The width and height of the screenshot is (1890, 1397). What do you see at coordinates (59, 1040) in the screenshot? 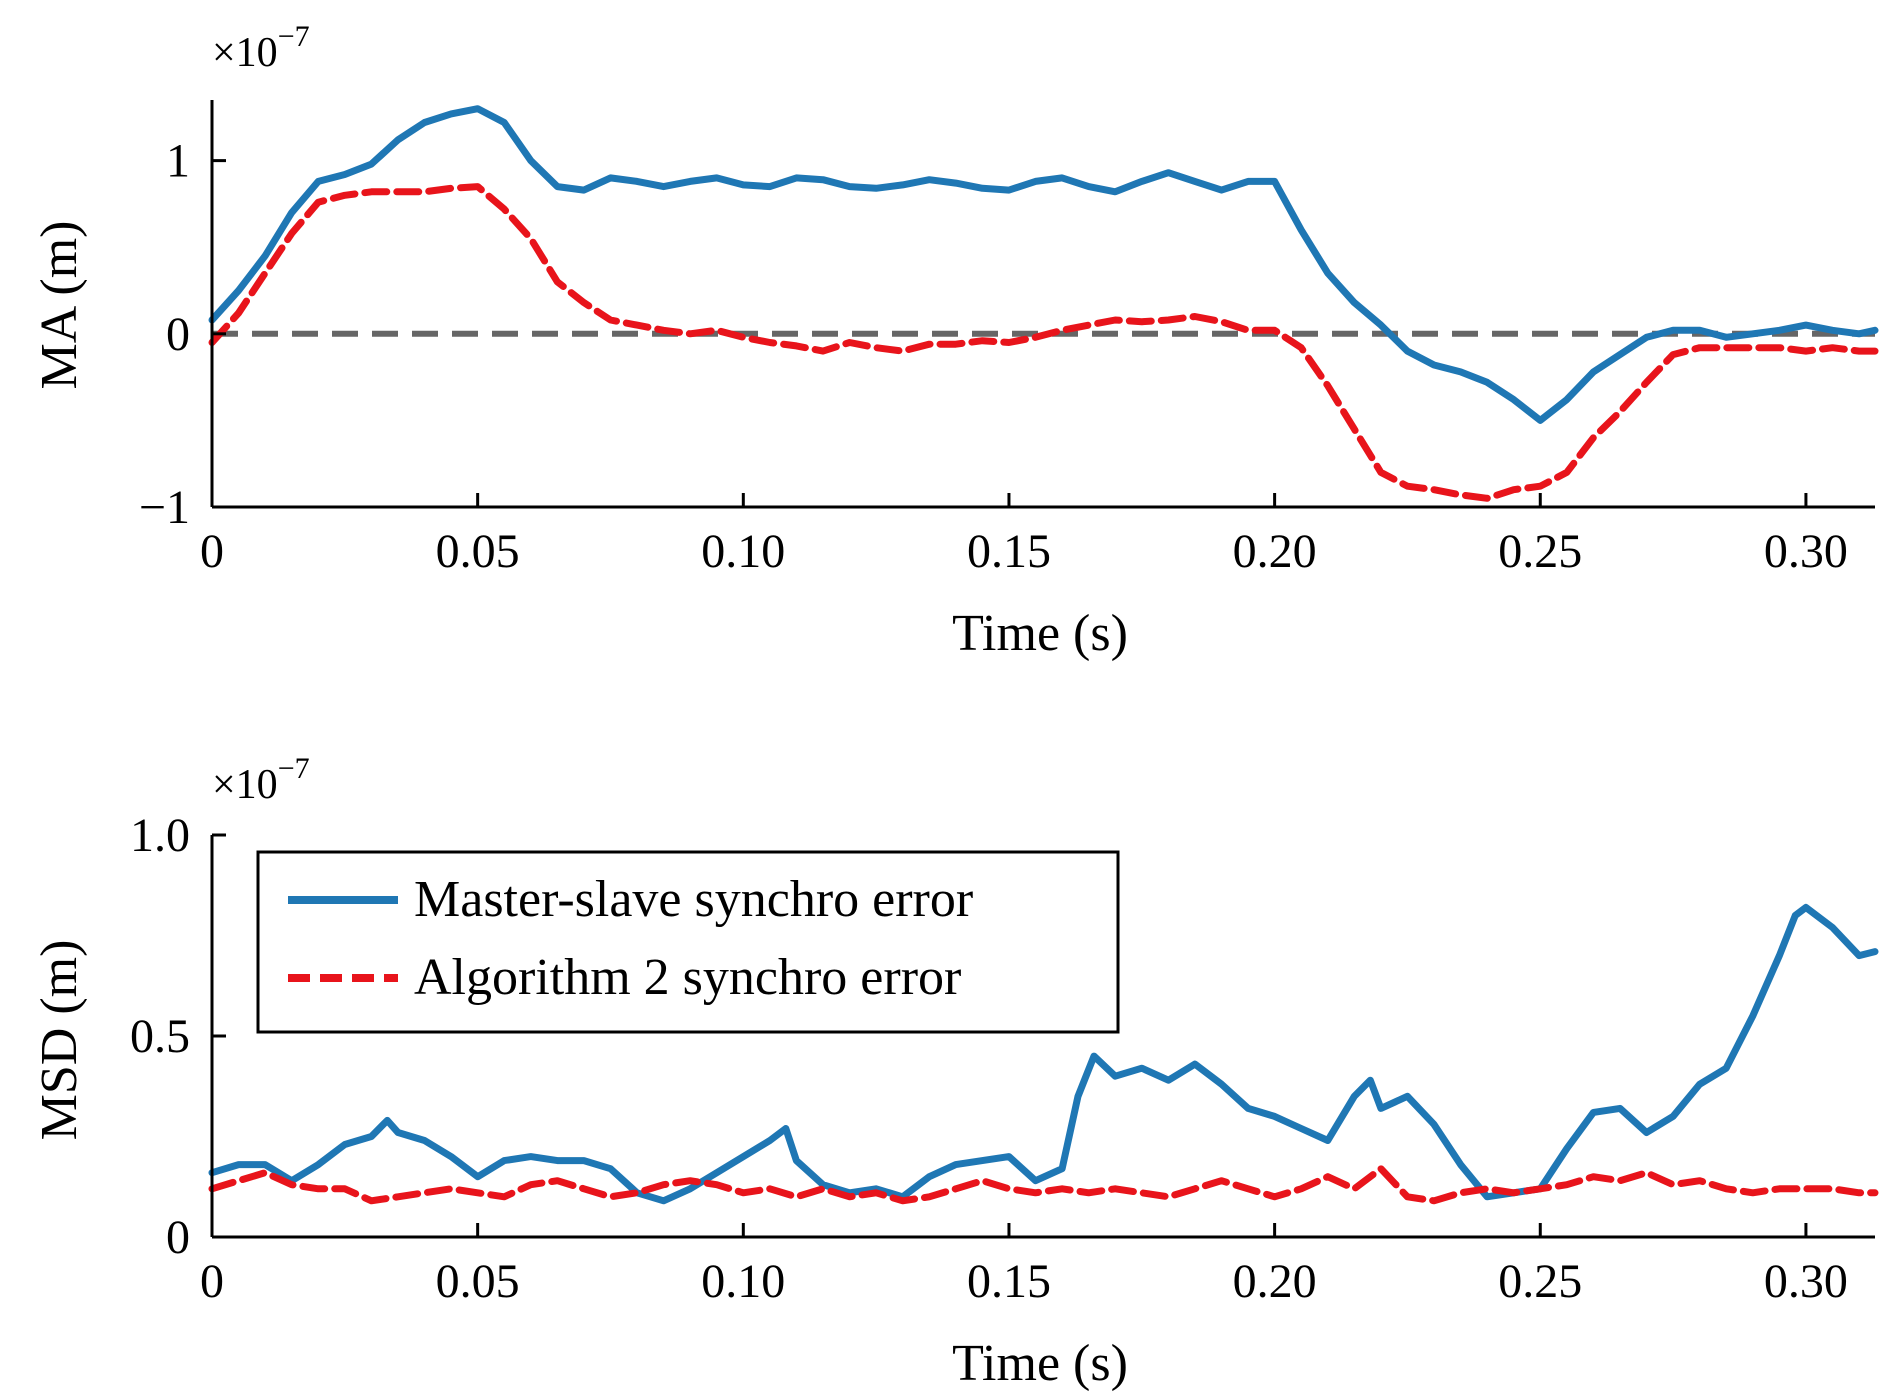
I see `msd-y-axis-label: MSD (m)` at bounding box center [59, 1040].